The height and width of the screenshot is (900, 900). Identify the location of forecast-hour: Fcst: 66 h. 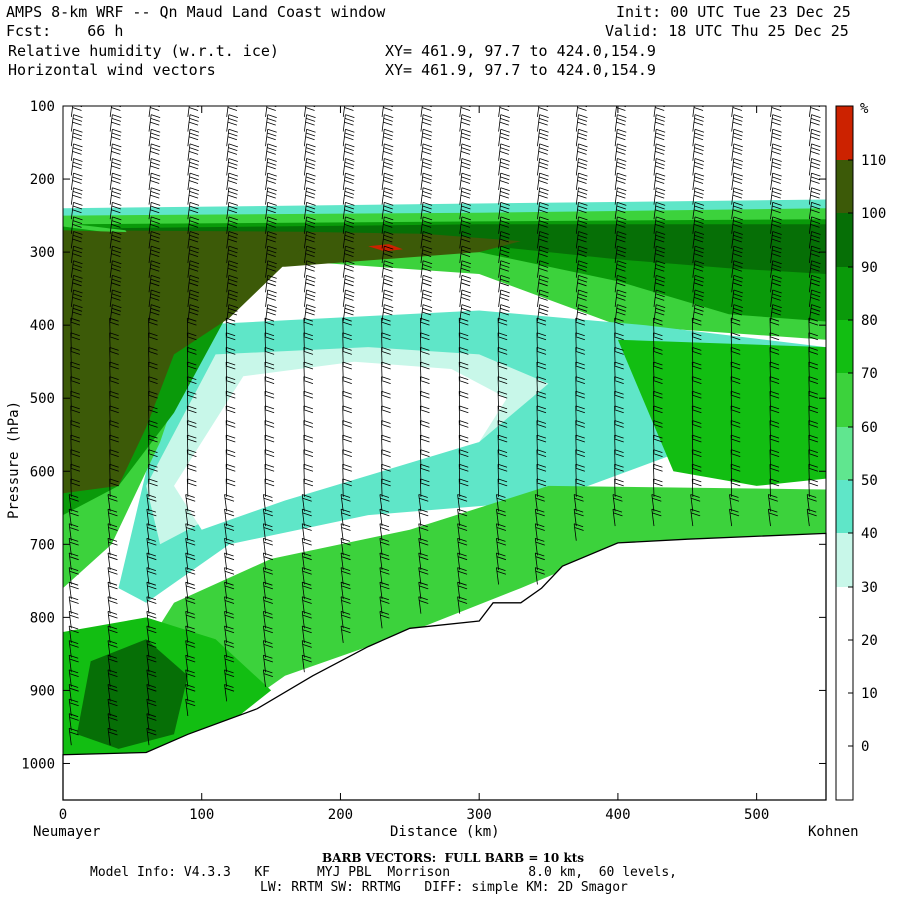
(65, 31).